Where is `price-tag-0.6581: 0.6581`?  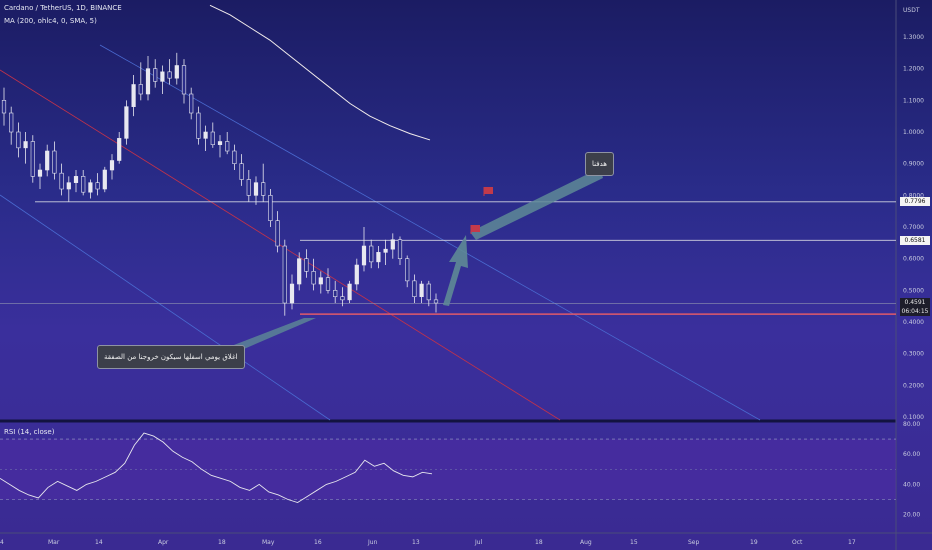 price-tag-0.6581: 0.6581 is located at coordinates (915, 240).